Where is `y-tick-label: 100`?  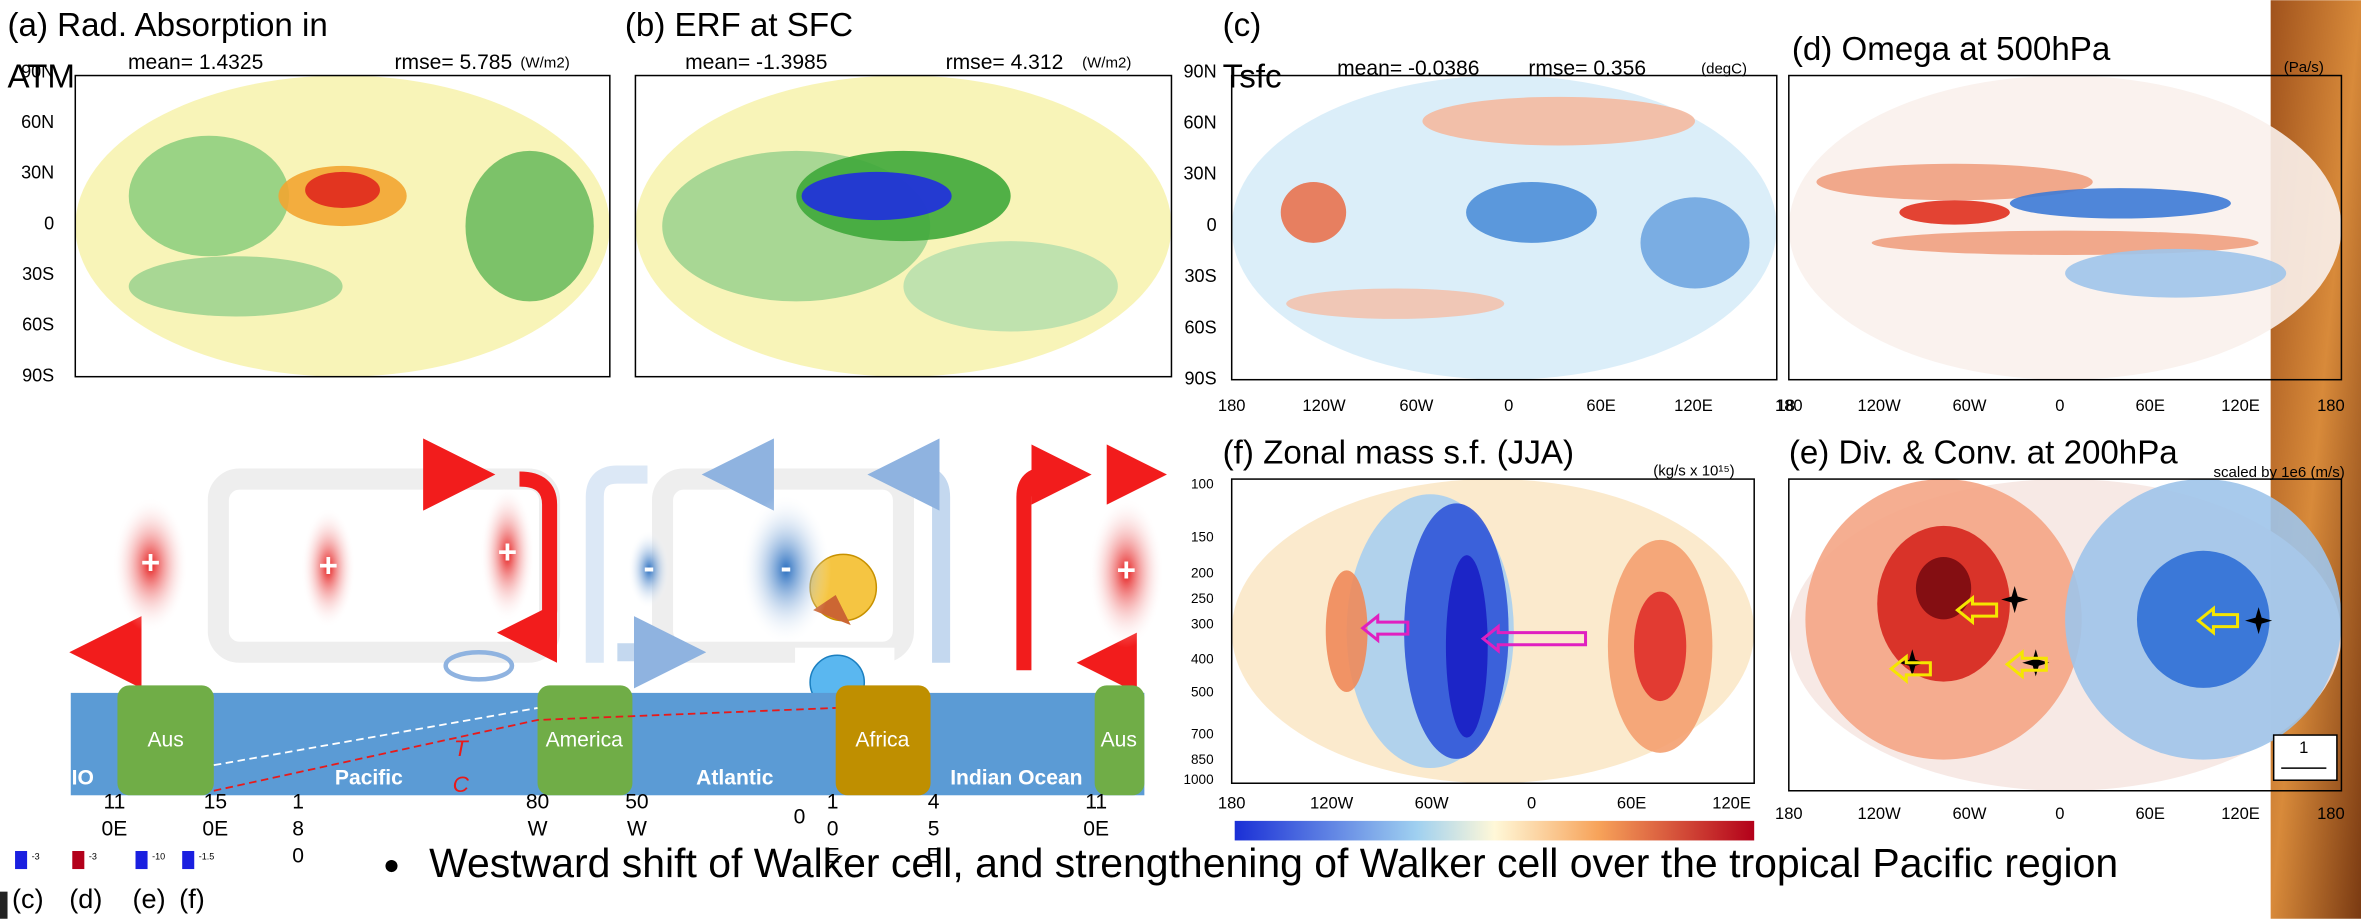 y-tick-label: 100 is located at coordinates (1202, 484).